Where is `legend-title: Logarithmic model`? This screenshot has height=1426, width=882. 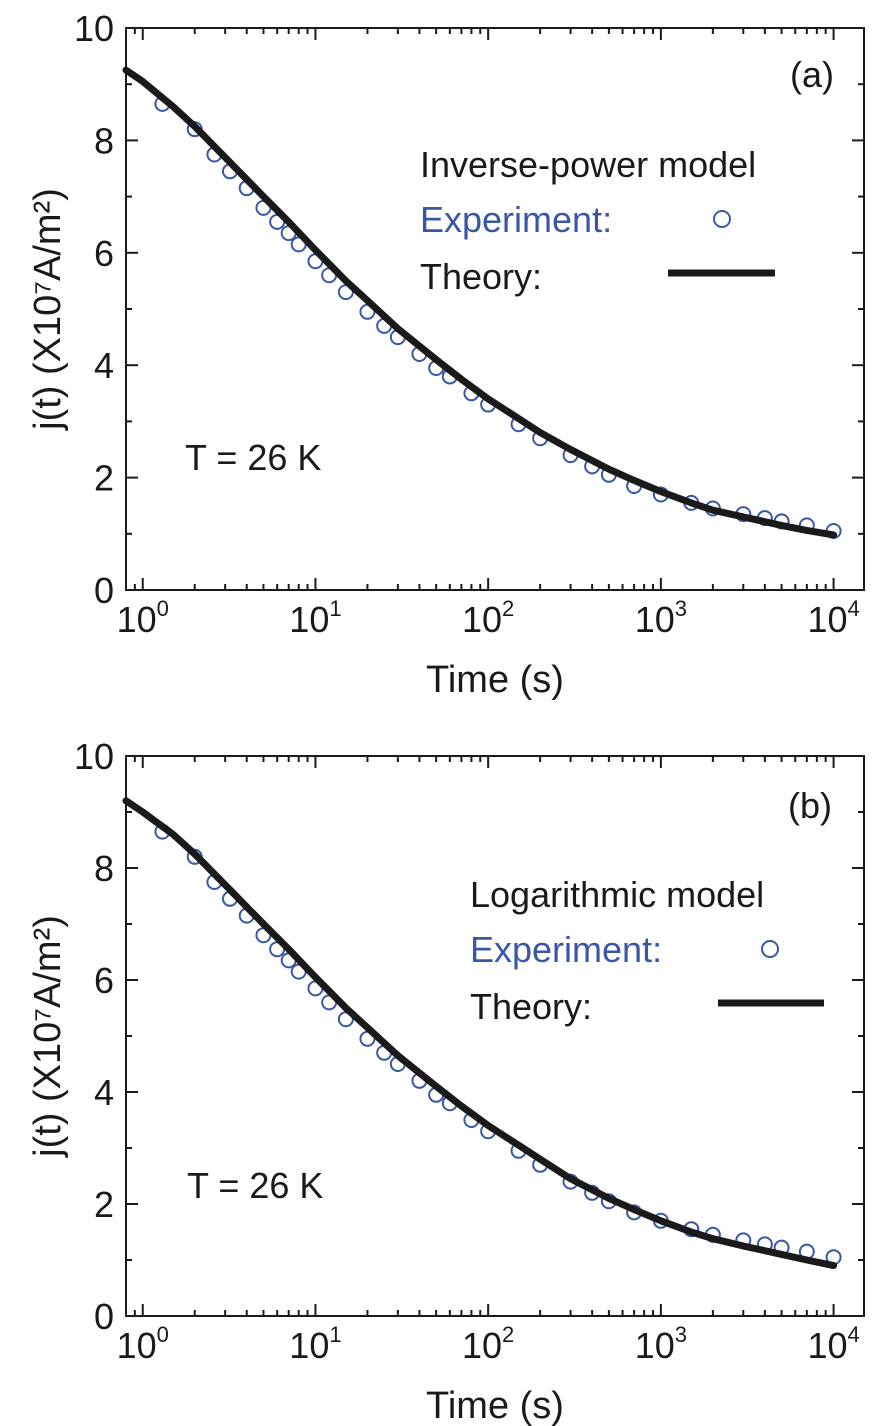
legend-title: Logarithmic model is located at coordinates (617, 894).